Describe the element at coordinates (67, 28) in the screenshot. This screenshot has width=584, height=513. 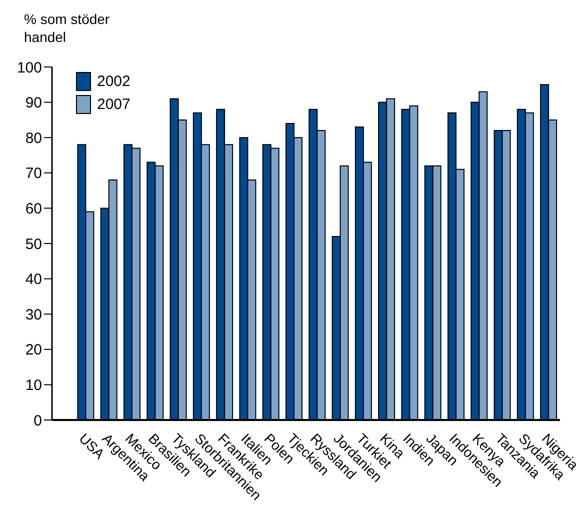
I see `y-axis-title: % som stöder handel` at that location.